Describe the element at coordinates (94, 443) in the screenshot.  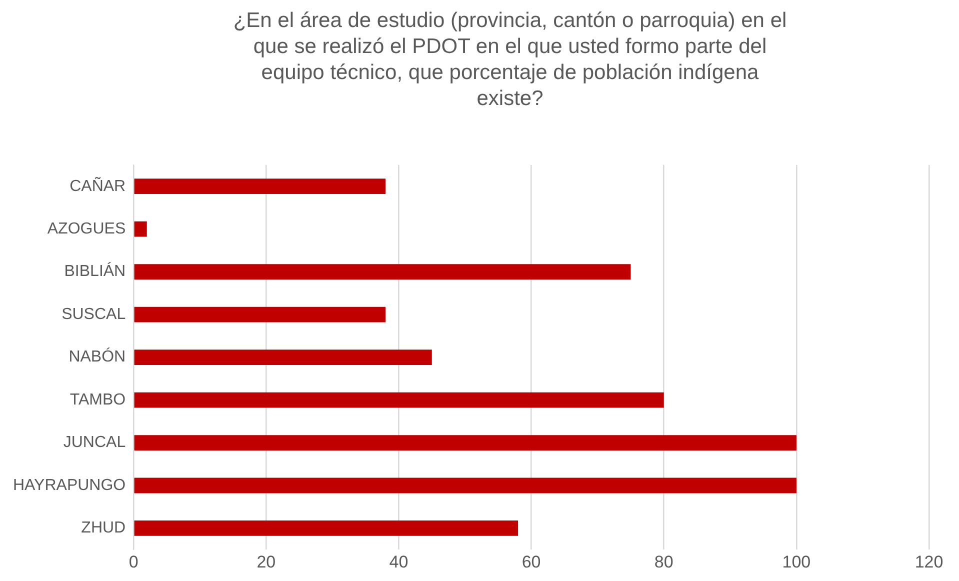
I see `y-tick-label: JUNCAL` at that location.